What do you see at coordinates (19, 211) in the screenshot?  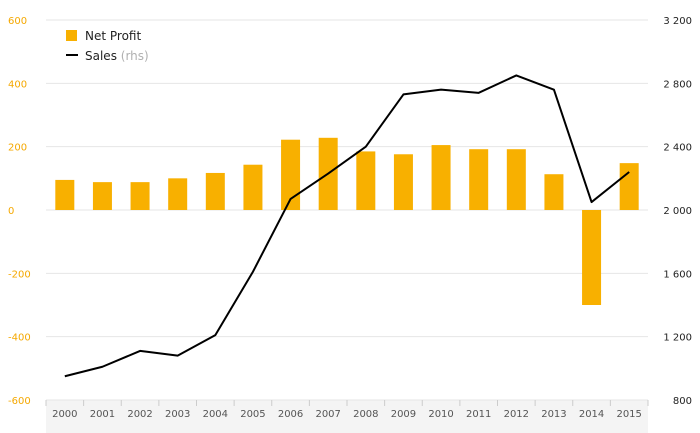 I see `left-axis-ticks: 600 400 200 0 -200 -400 -600` at bounding box center [19, 211].